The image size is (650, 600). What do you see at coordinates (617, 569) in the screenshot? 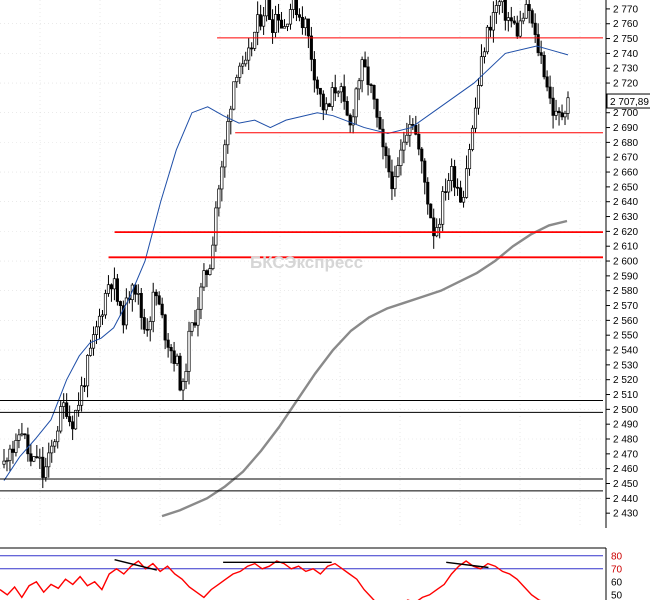
I see `oscillator-tick-label: 70` at bounding box center [617, 569].